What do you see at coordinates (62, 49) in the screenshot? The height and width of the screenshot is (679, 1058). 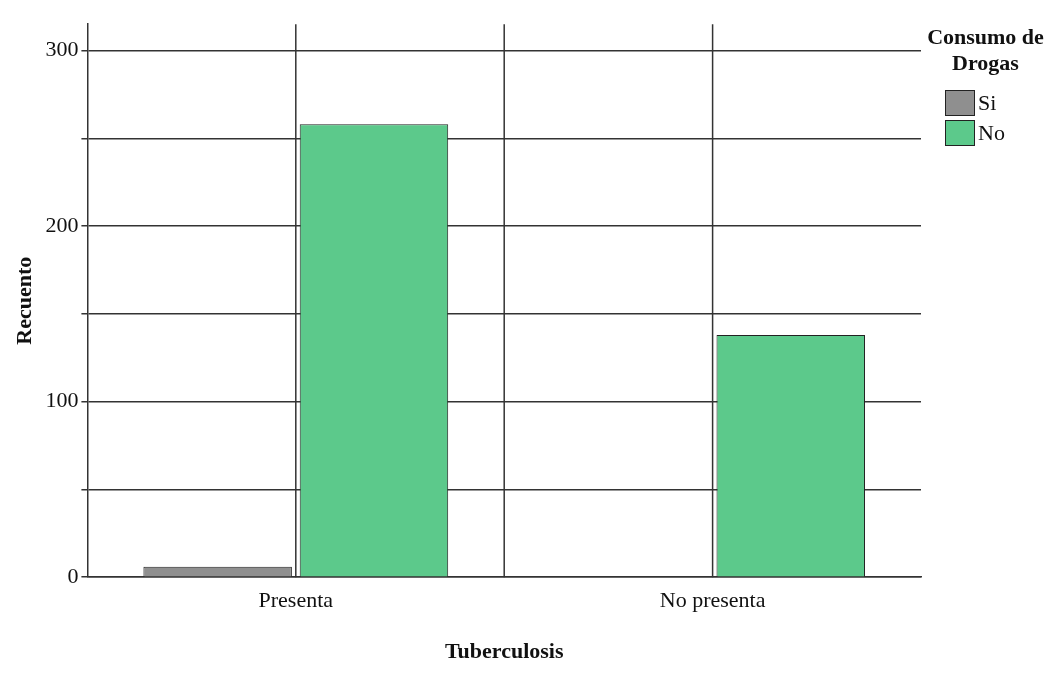 I see `y-tick-label: 300` at bounding box center [62, 49].